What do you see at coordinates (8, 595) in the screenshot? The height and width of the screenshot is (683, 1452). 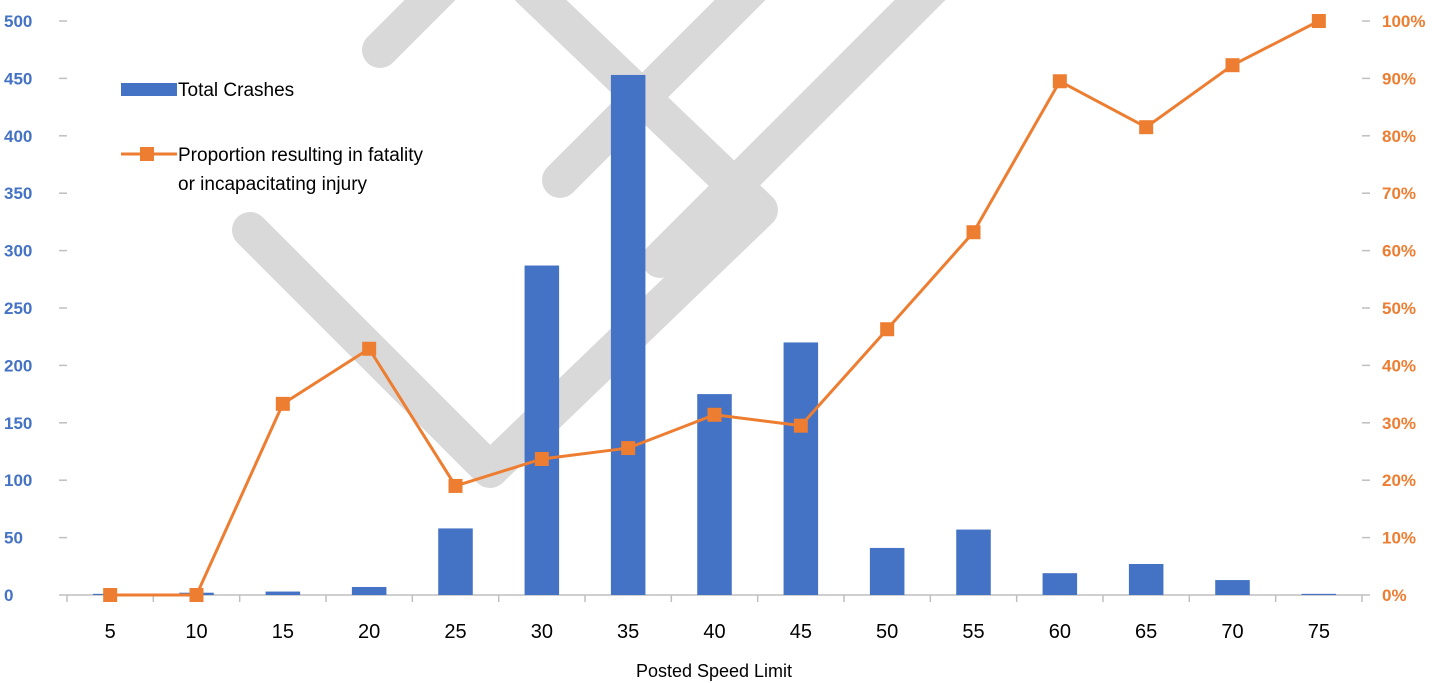 I see `y-left-tick-label: 0` at bounding box center [8, 595].